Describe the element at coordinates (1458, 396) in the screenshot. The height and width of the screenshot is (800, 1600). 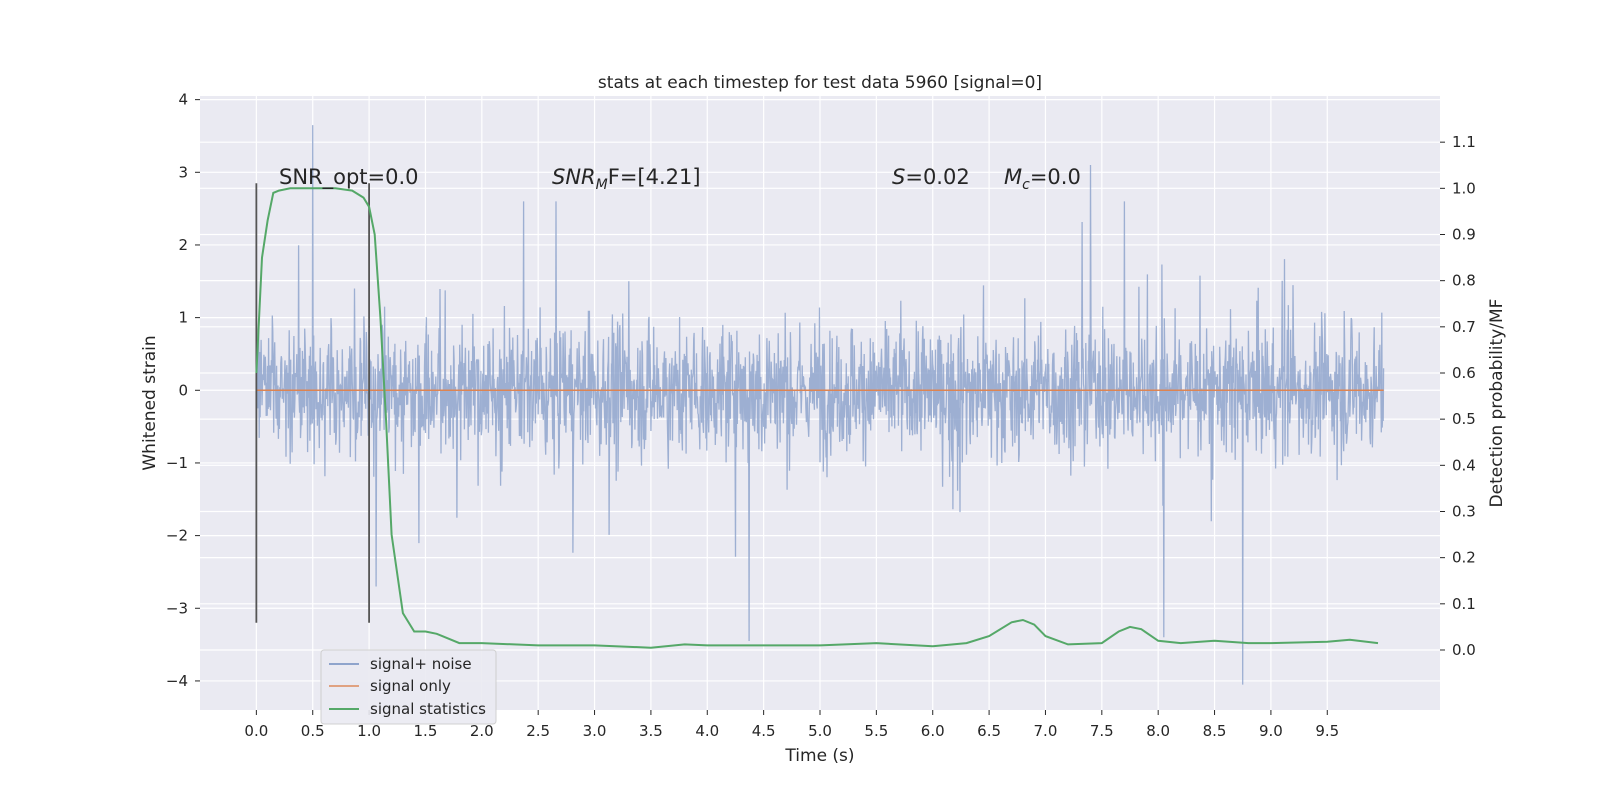
I see `y2-tick-labels: 1.1 1.0 0.9 0.8 0.7 0.6 0.5 0.4 0.3 0.2 0.1 0.0` at that location.